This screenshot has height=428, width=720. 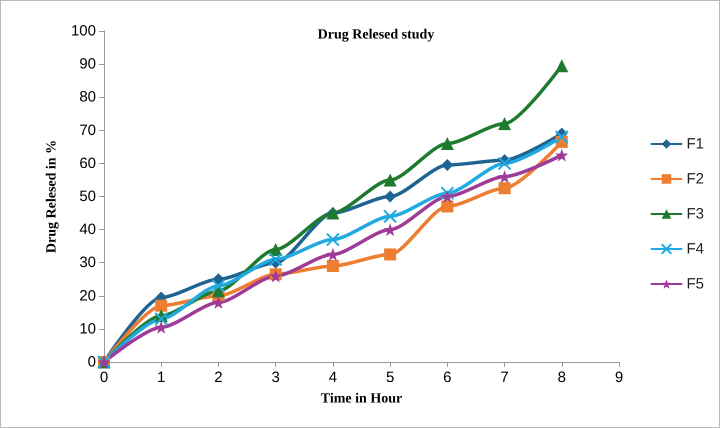 What do you see at coordinates (87, 329) in the screenshot?
I see `y-tick-label: 10` at bounding box center [87, 329].